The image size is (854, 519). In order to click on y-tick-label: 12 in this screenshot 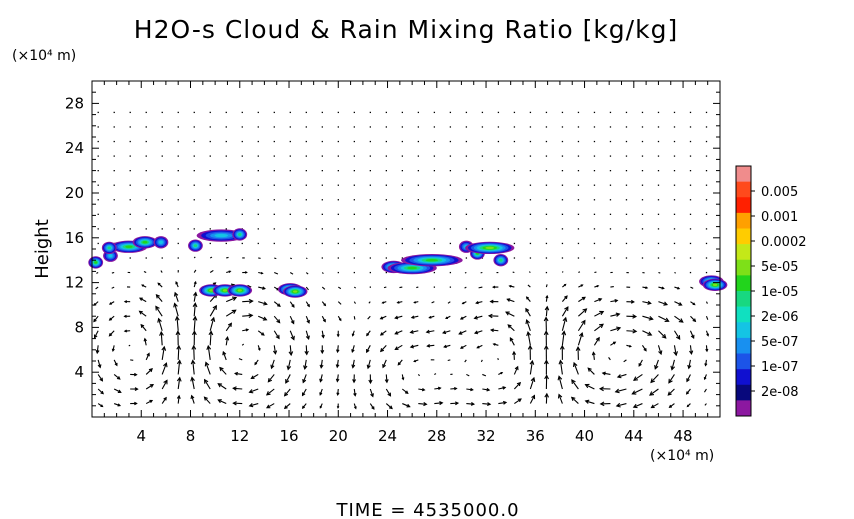, I will do `click(74, 283)`.